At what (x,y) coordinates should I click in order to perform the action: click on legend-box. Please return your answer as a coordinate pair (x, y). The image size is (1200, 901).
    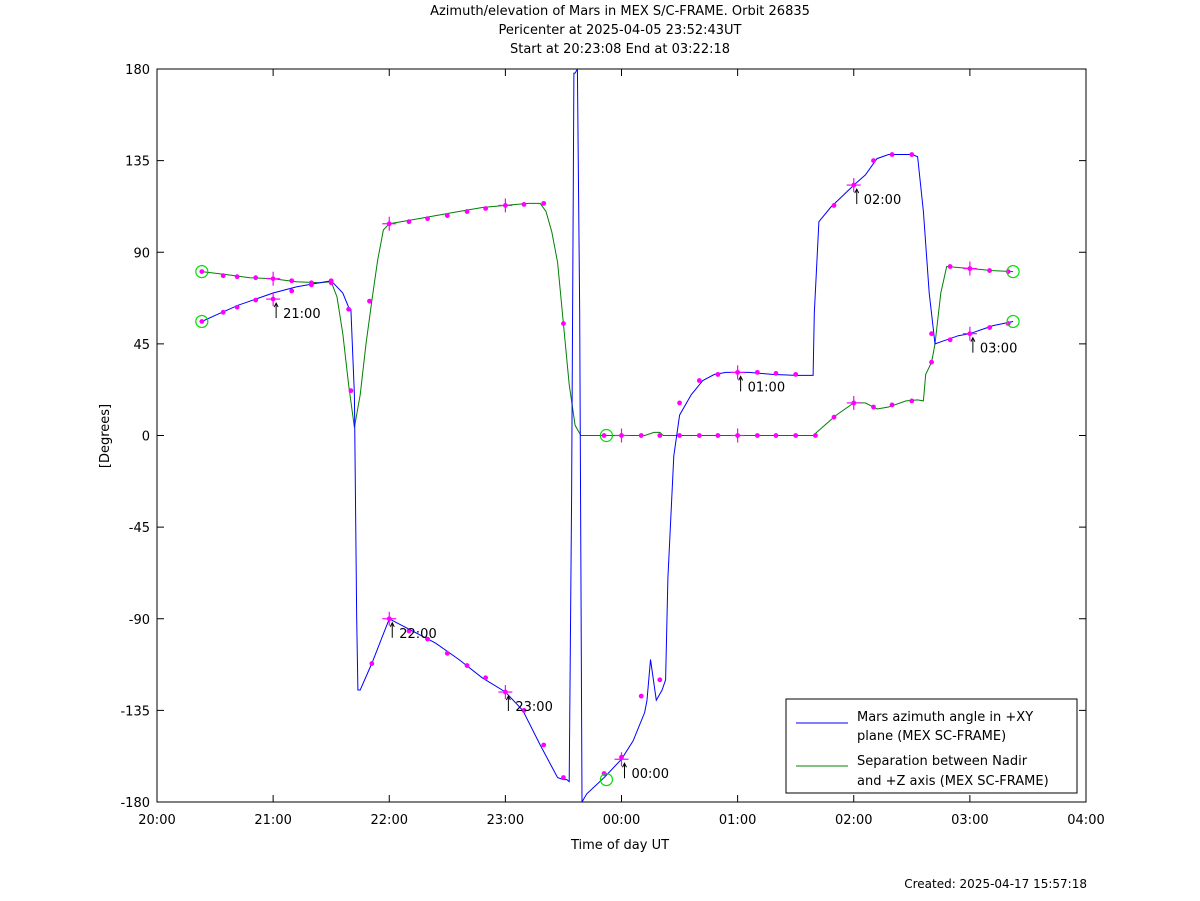
    Looking at the image, I should click on (931, 746).